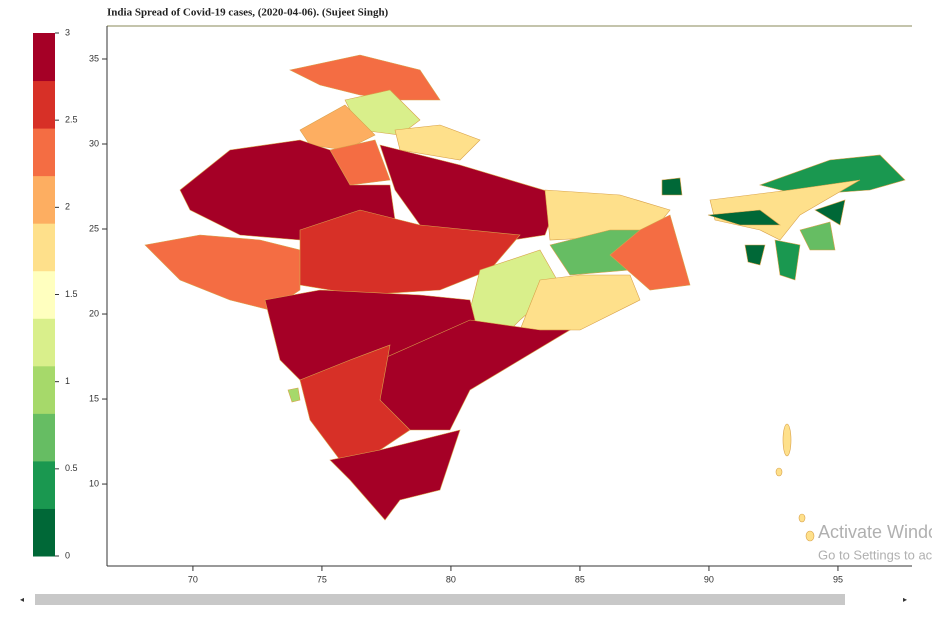 The image size is (932, 623). What do you see at coordinates (580, 579) in the screenshot?
I see `x-tick-label: 85` at bounding box center [580, 579].